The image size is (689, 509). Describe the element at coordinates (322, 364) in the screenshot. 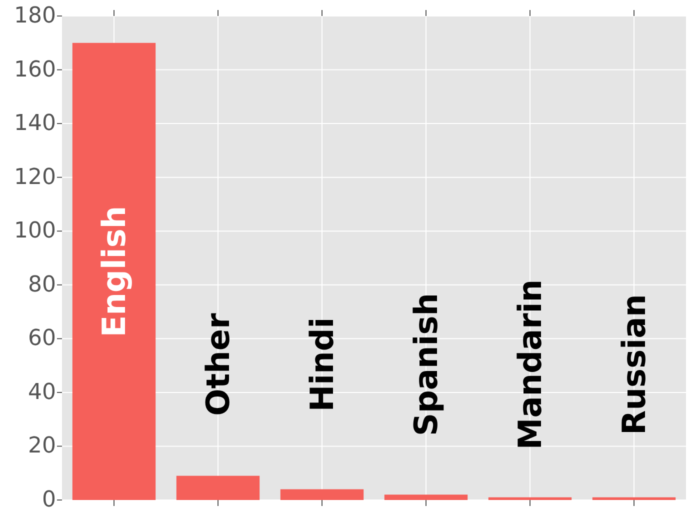

I see `x-tick-label: Hindi` at that location.